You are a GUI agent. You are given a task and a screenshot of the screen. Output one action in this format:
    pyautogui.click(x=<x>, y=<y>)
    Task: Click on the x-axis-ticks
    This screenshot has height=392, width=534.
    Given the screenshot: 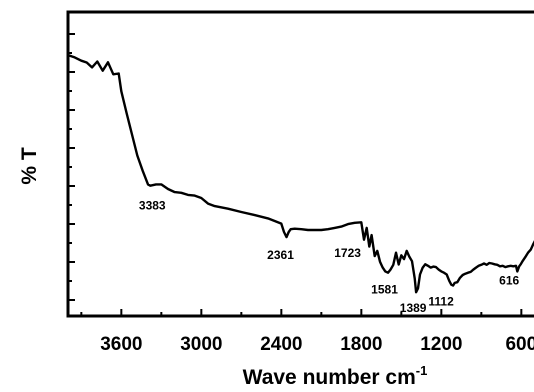 What is the action you would take?
    pyautogui.click(x=301, y=312)
    